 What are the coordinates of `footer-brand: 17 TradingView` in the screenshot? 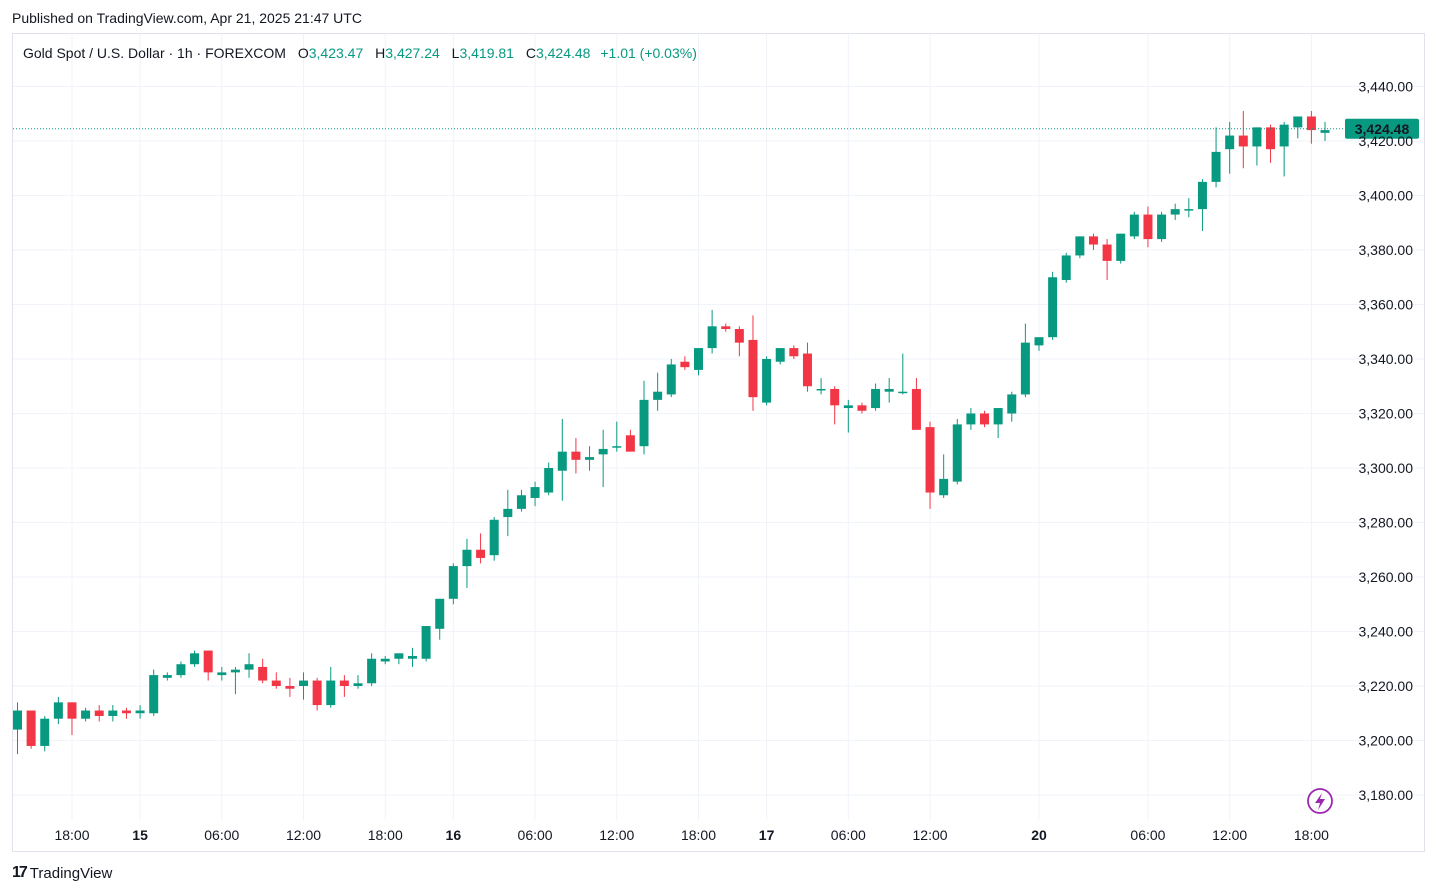 It's located at (62, 873).